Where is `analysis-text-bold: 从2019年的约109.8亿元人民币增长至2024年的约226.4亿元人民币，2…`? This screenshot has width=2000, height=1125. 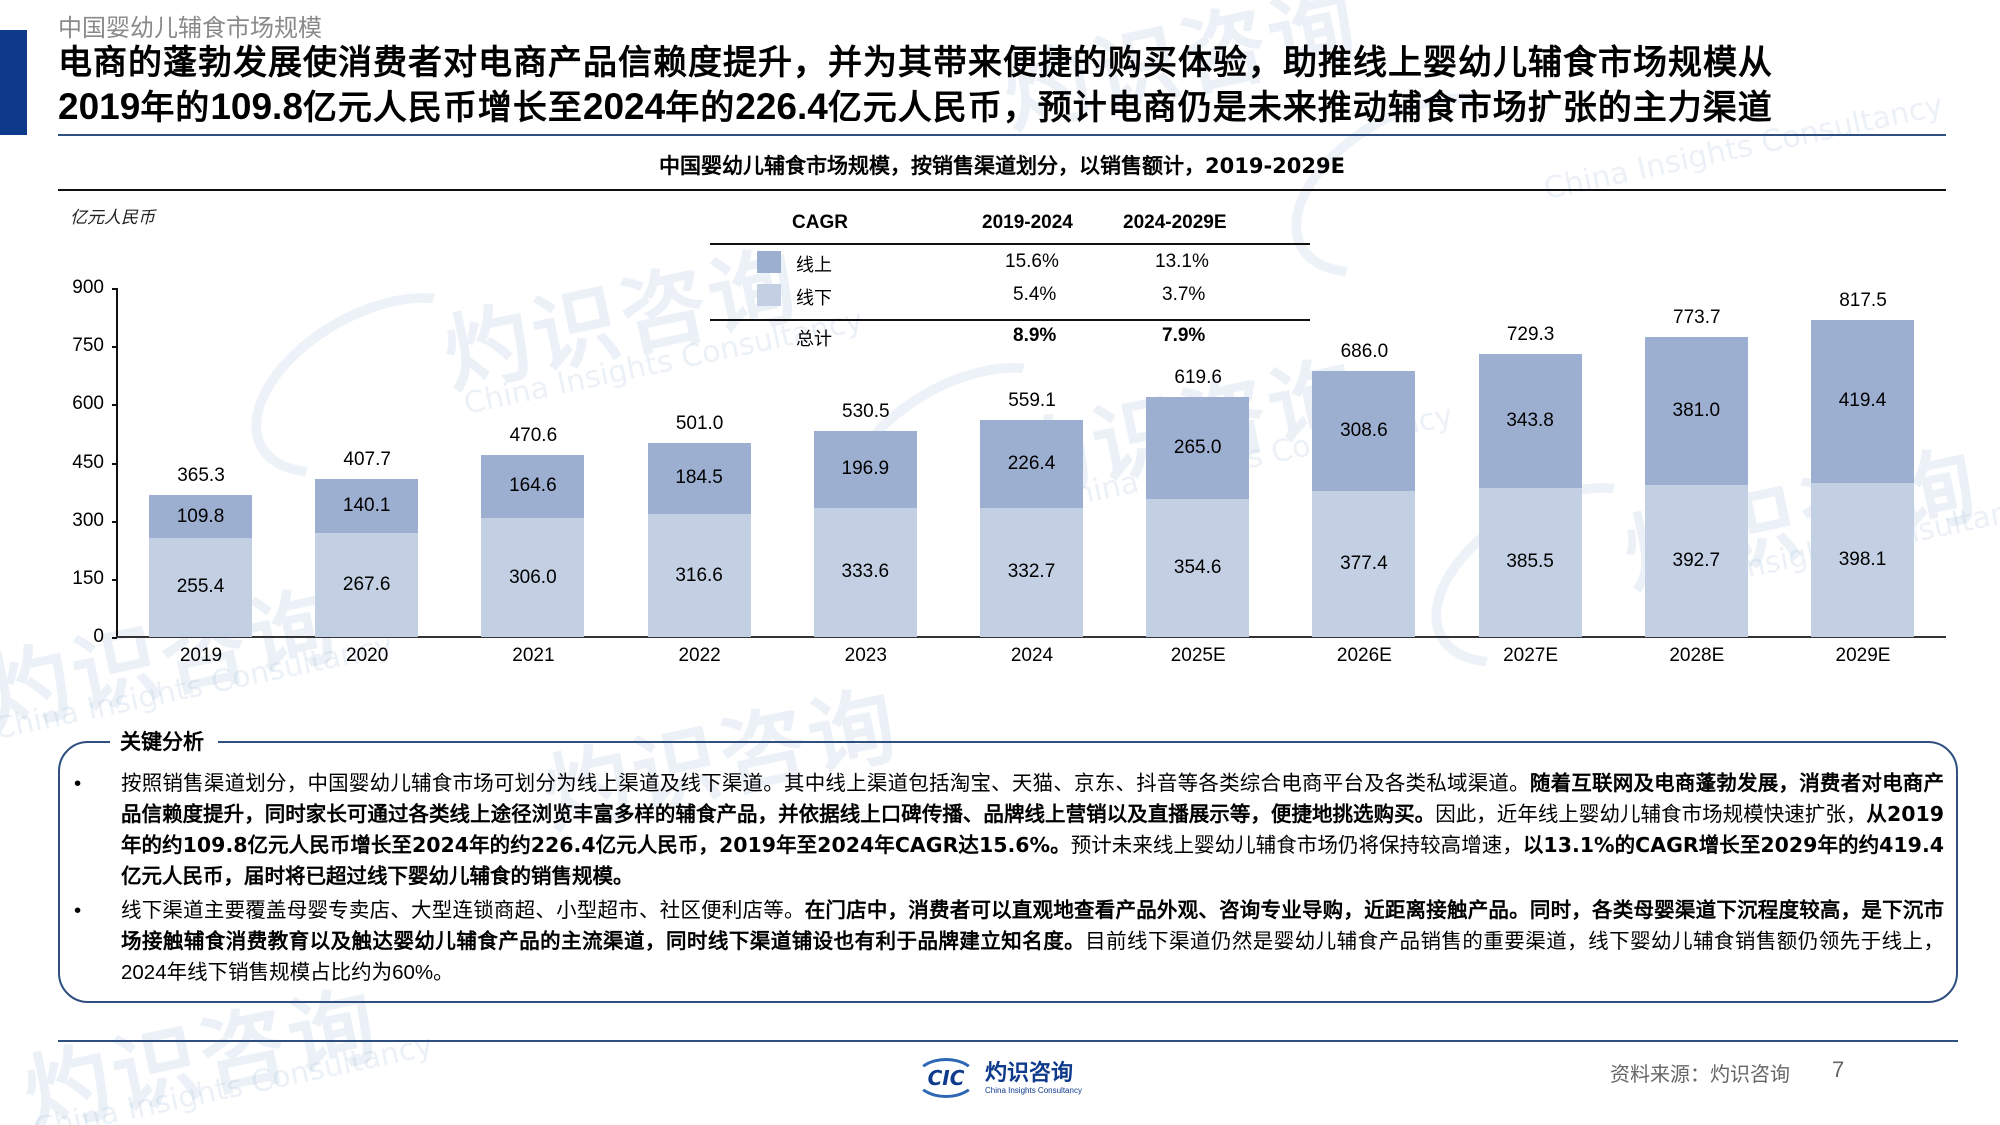 analysis-text-bold: 从2019年的约109.8亿元人民币增长至2024年的约226.4亿元人民币，2… is located at coordinates (1032, 829).